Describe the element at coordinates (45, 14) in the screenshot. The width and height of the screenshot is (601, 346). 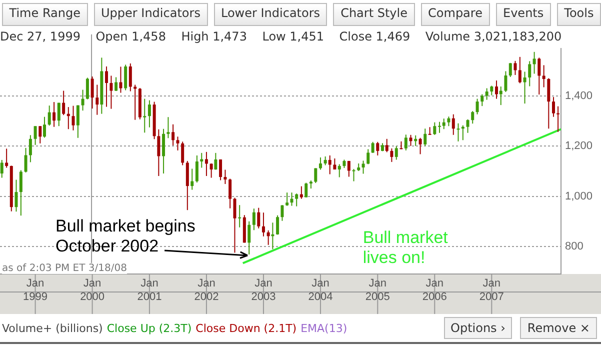
I see `text: Time Range` at that location.